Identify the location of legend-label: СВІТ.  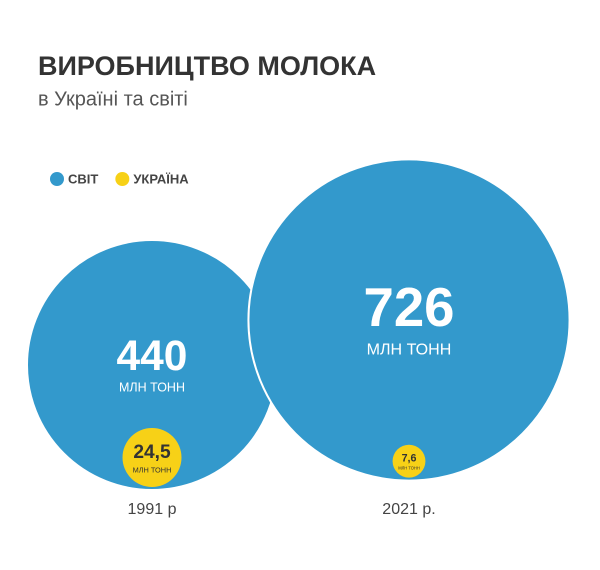
(83, 178).